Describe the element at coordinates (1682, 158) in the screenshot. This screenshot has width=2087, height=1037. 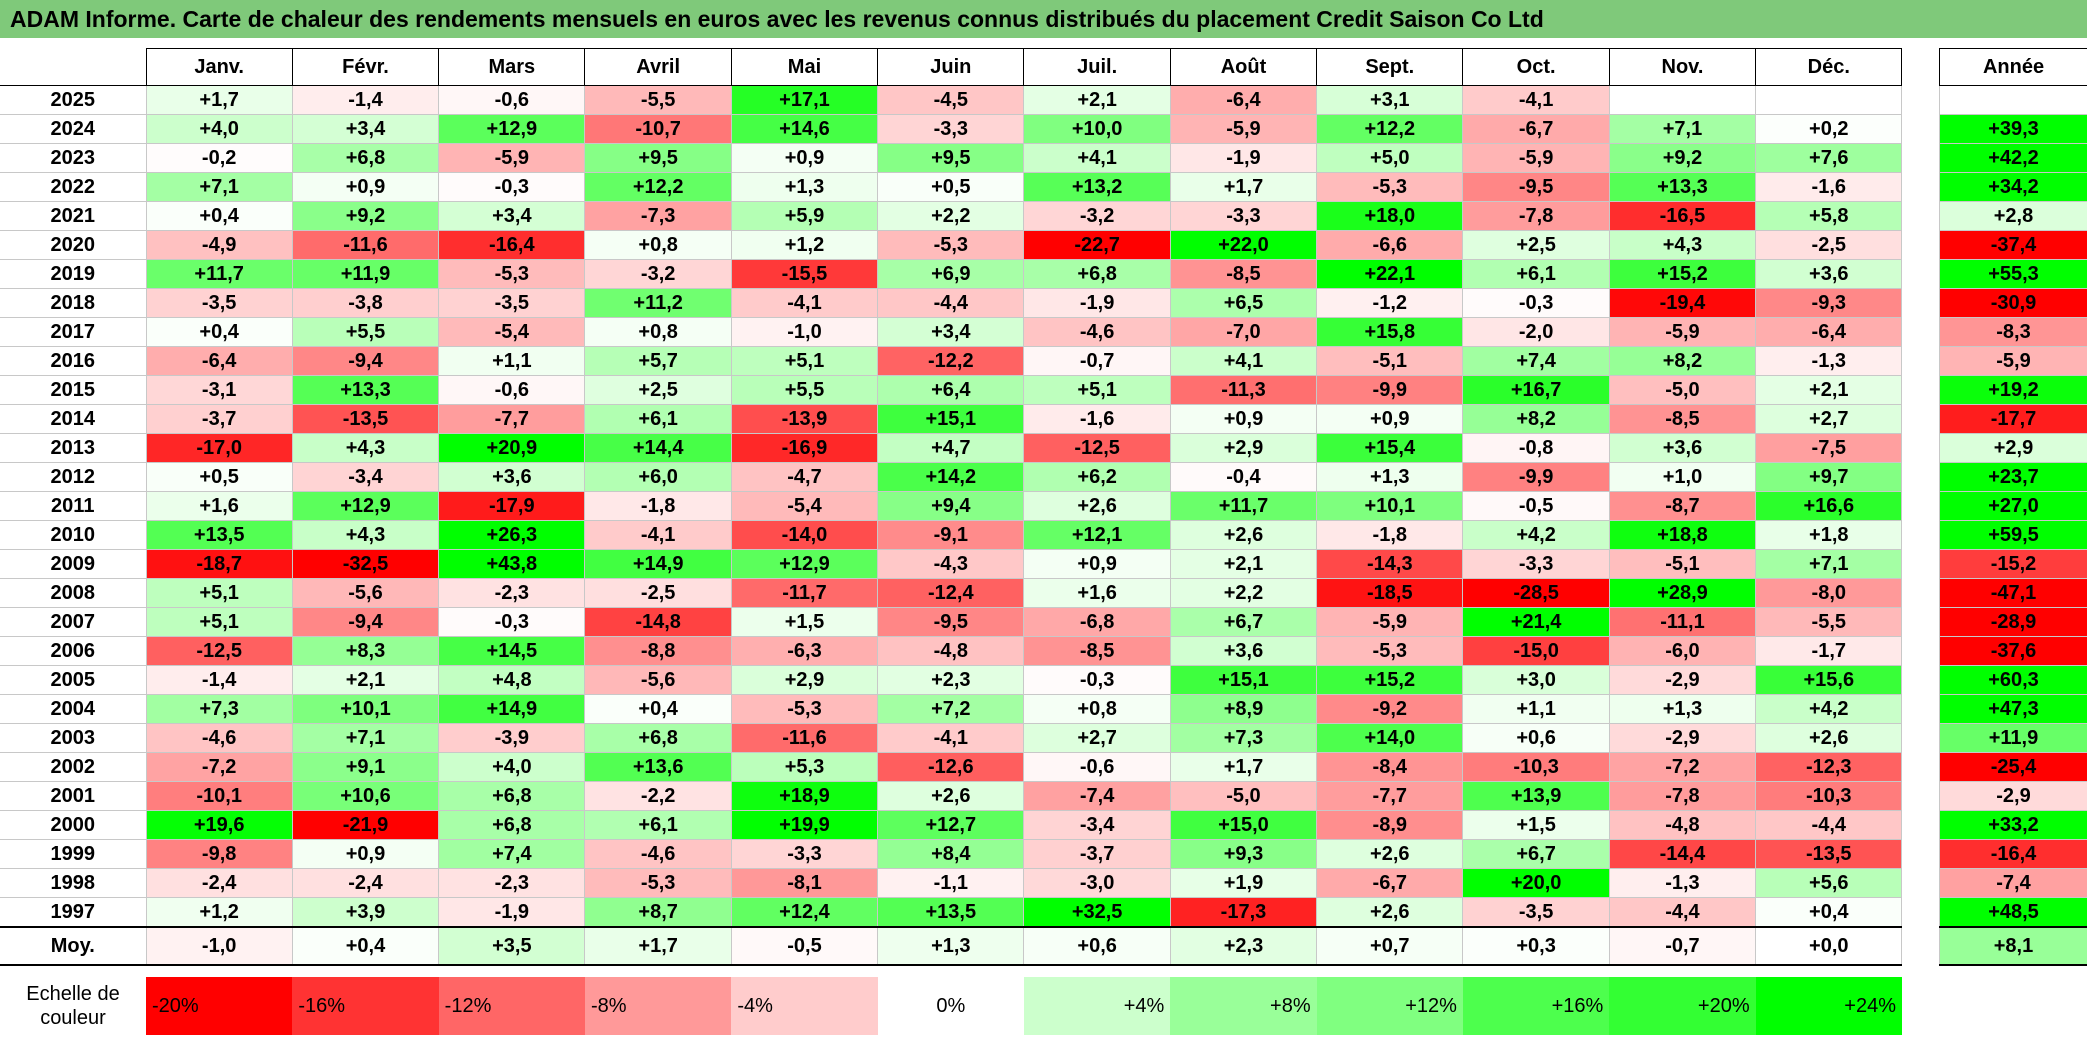
I see `heatmap-cell: +9,2` at that location.